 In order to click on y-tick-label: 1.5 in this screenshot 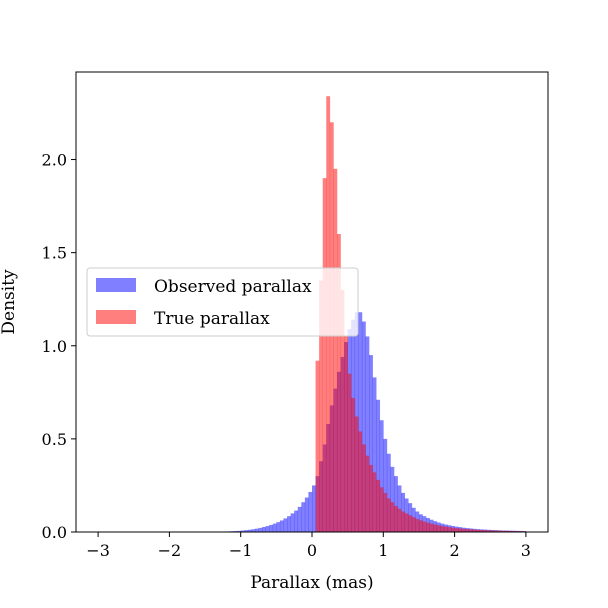, I will do `click(54, 253)`.